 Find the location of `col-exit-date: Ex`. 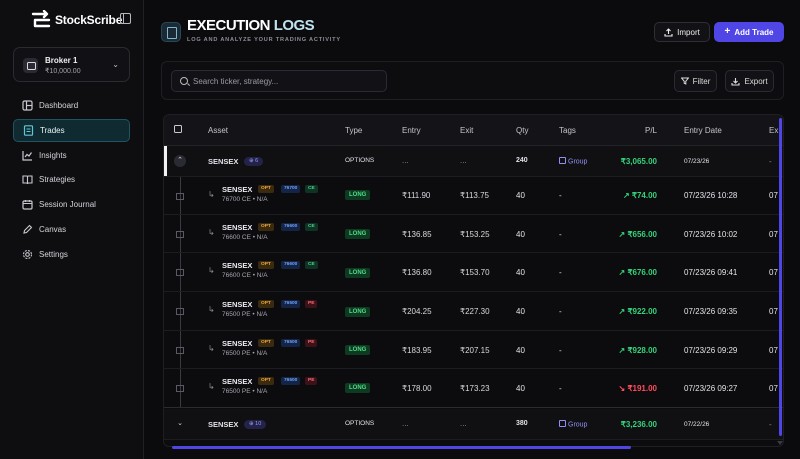

col-exit-date: Ex is located at coordinates (774, 130).